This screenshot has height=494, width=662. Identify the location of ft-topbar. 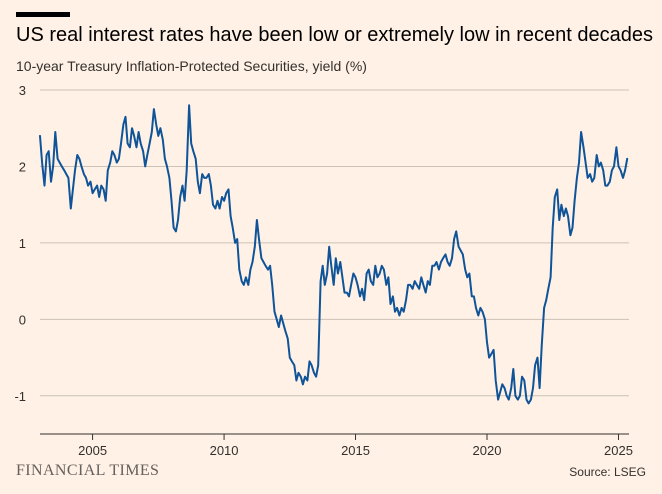
(43, 14).